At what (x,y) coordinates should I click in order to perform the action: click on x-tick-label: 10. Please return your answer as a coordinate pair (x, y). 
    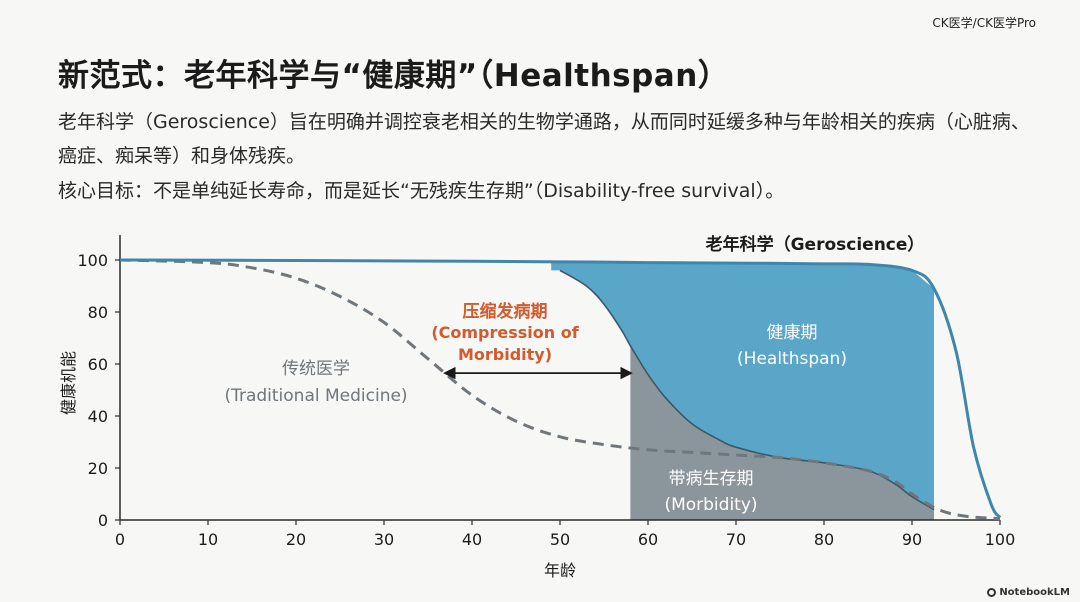
    Looking at the image, I should click on (208, 539).